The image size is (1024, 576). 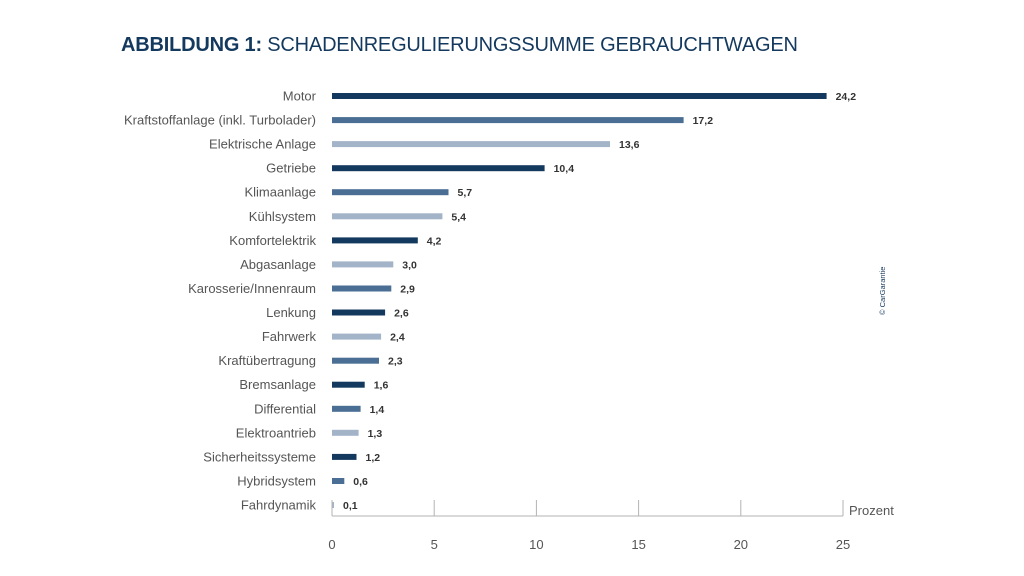 I want to click on value-label: 3,0, so click(x=409, y=265).